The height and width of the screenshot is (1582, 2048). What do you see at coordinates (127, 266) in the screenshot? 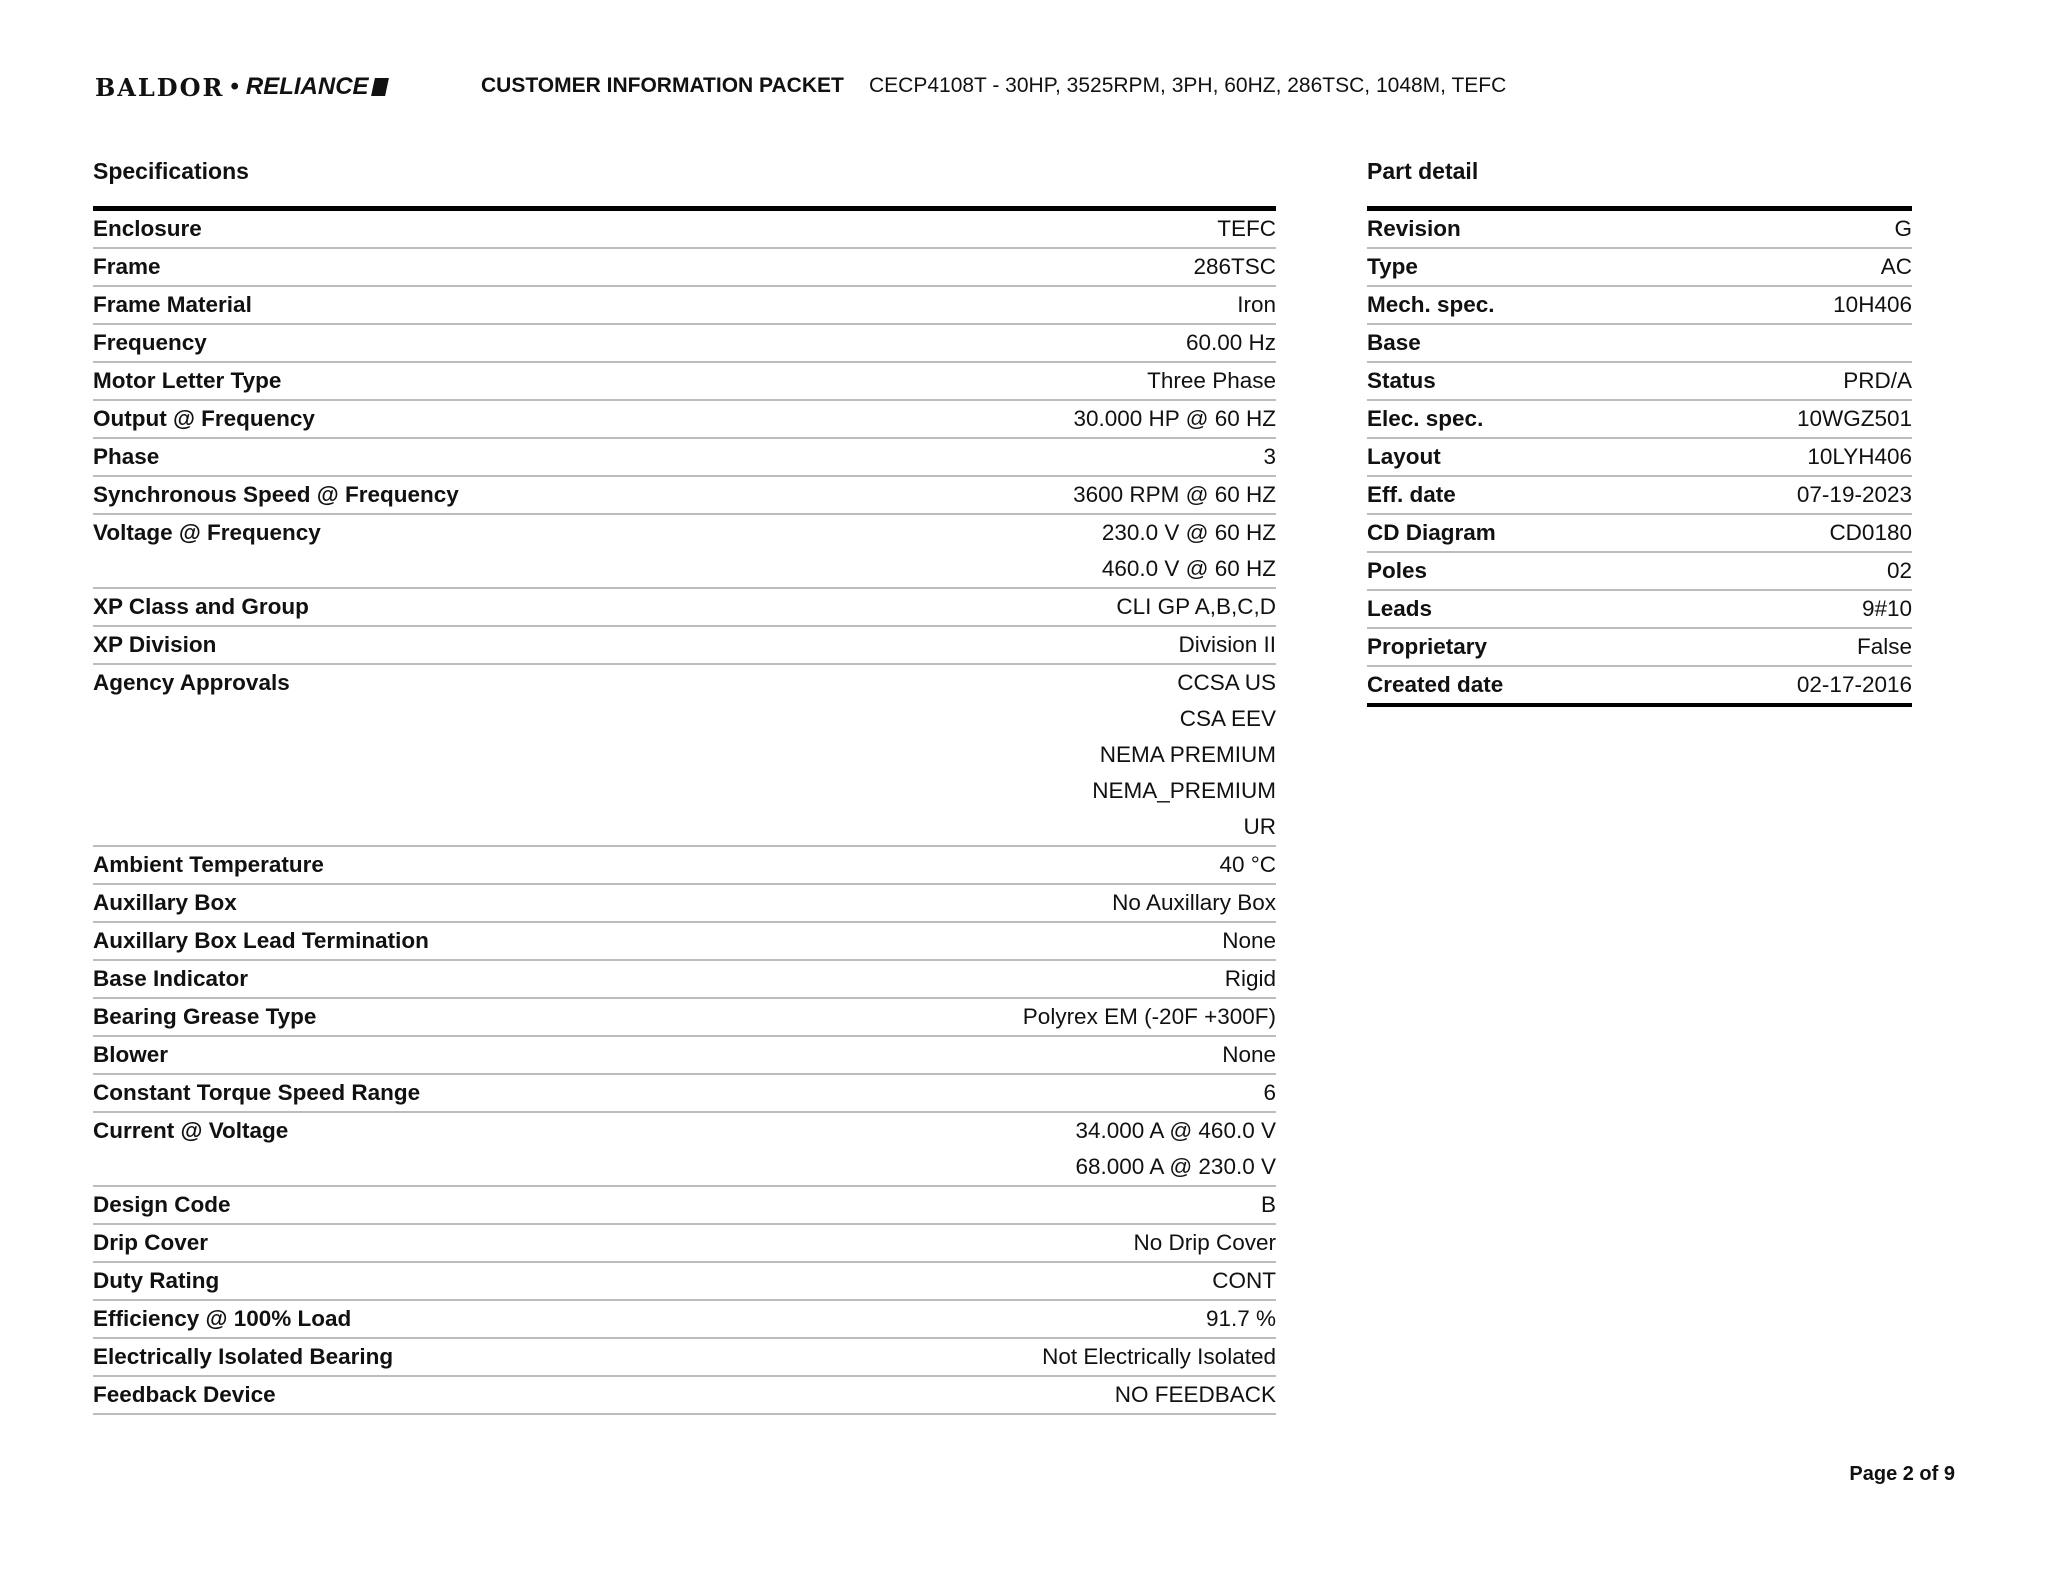
I see `row-label: Frame` at bounding box center [127, 266].